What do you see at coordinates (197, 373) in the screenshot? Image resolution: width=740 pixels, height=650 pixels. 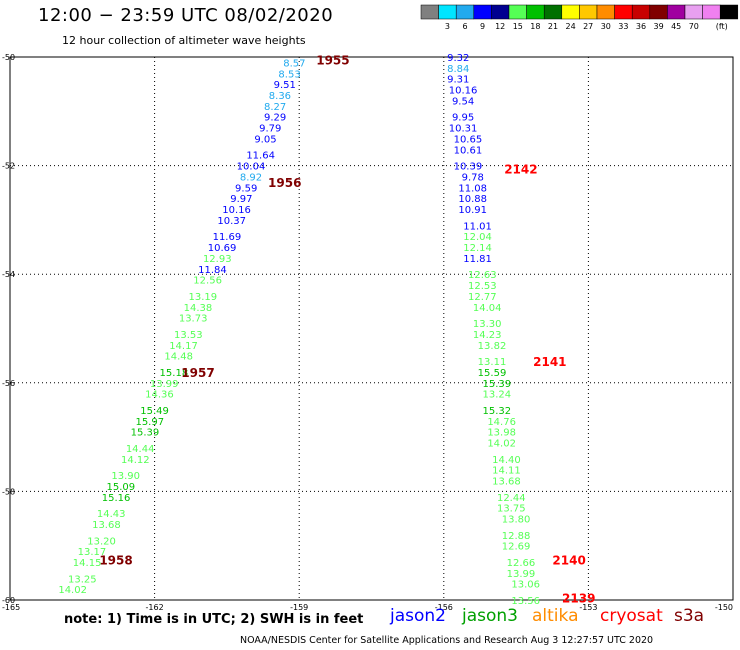 I see `time-annotation: 1957` at bounding box center [197, 373].